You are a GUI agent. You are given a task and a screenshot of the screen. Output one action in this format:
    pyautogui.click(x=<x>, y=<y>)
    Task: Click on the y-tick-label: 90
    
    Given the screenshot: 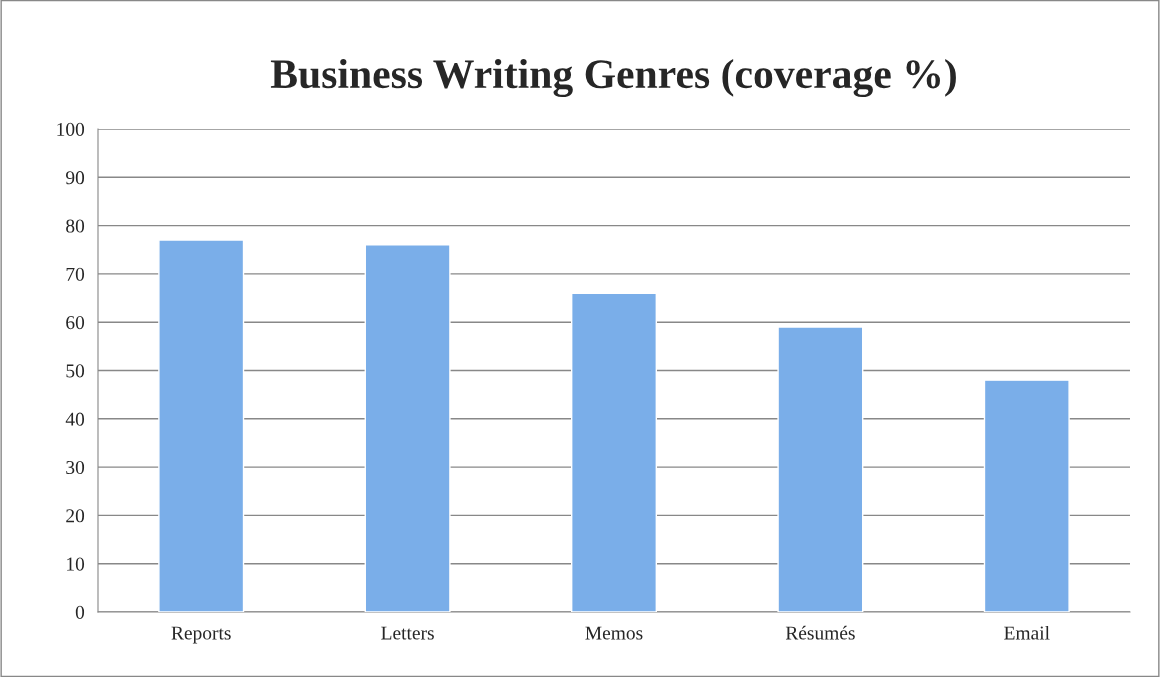 What is the action you would take?
    pyautogui.click(x=75, y=178)
    